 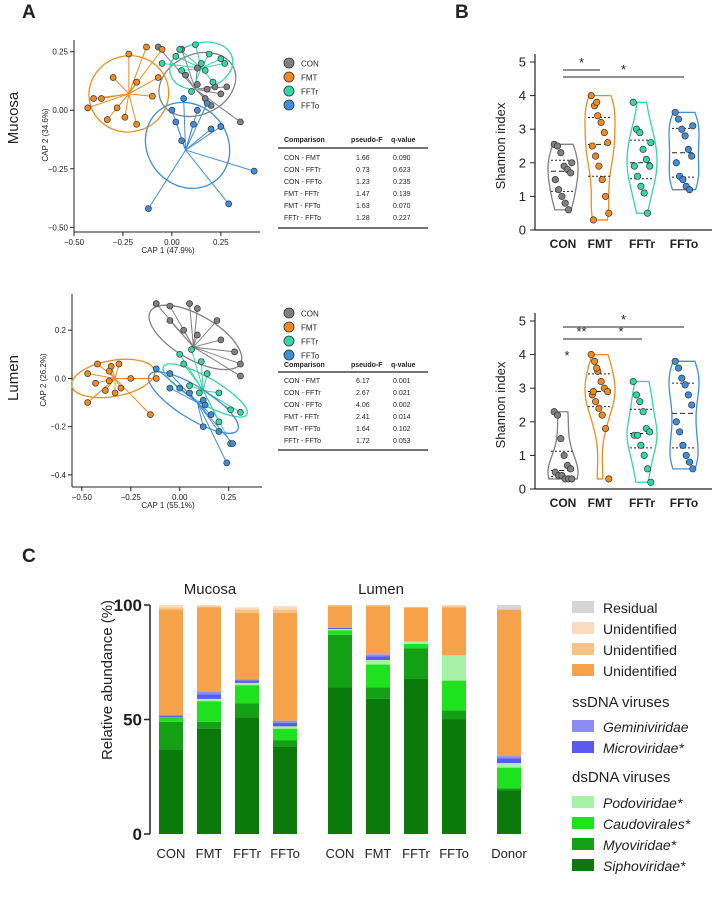 What do you see at coordinates (367, 140) in the screenshot?
I see `table-header: pseudo-F` at bounding box center [367, 140].